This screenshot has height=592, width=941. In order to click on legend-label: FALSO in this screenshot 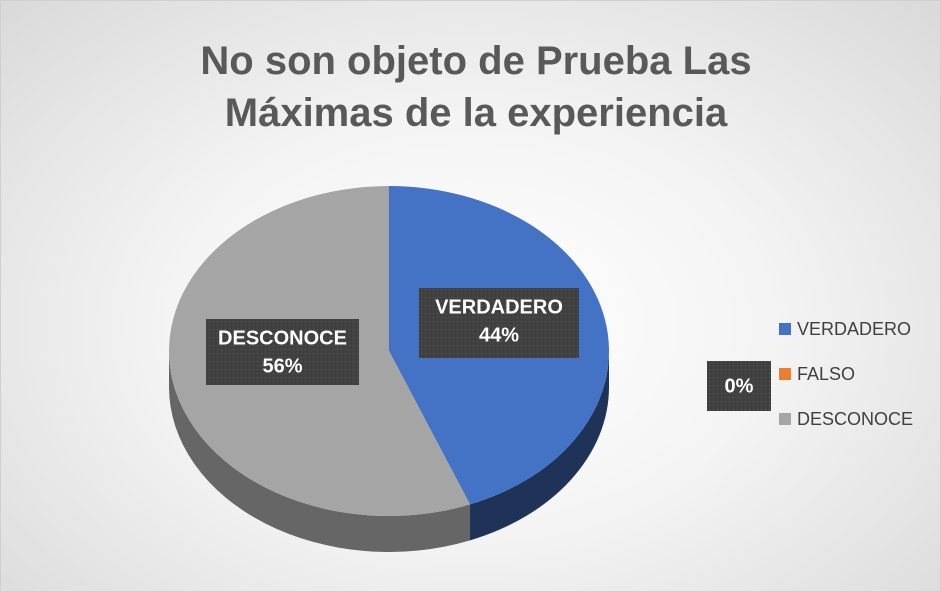, I will do `click(826, 374)`.